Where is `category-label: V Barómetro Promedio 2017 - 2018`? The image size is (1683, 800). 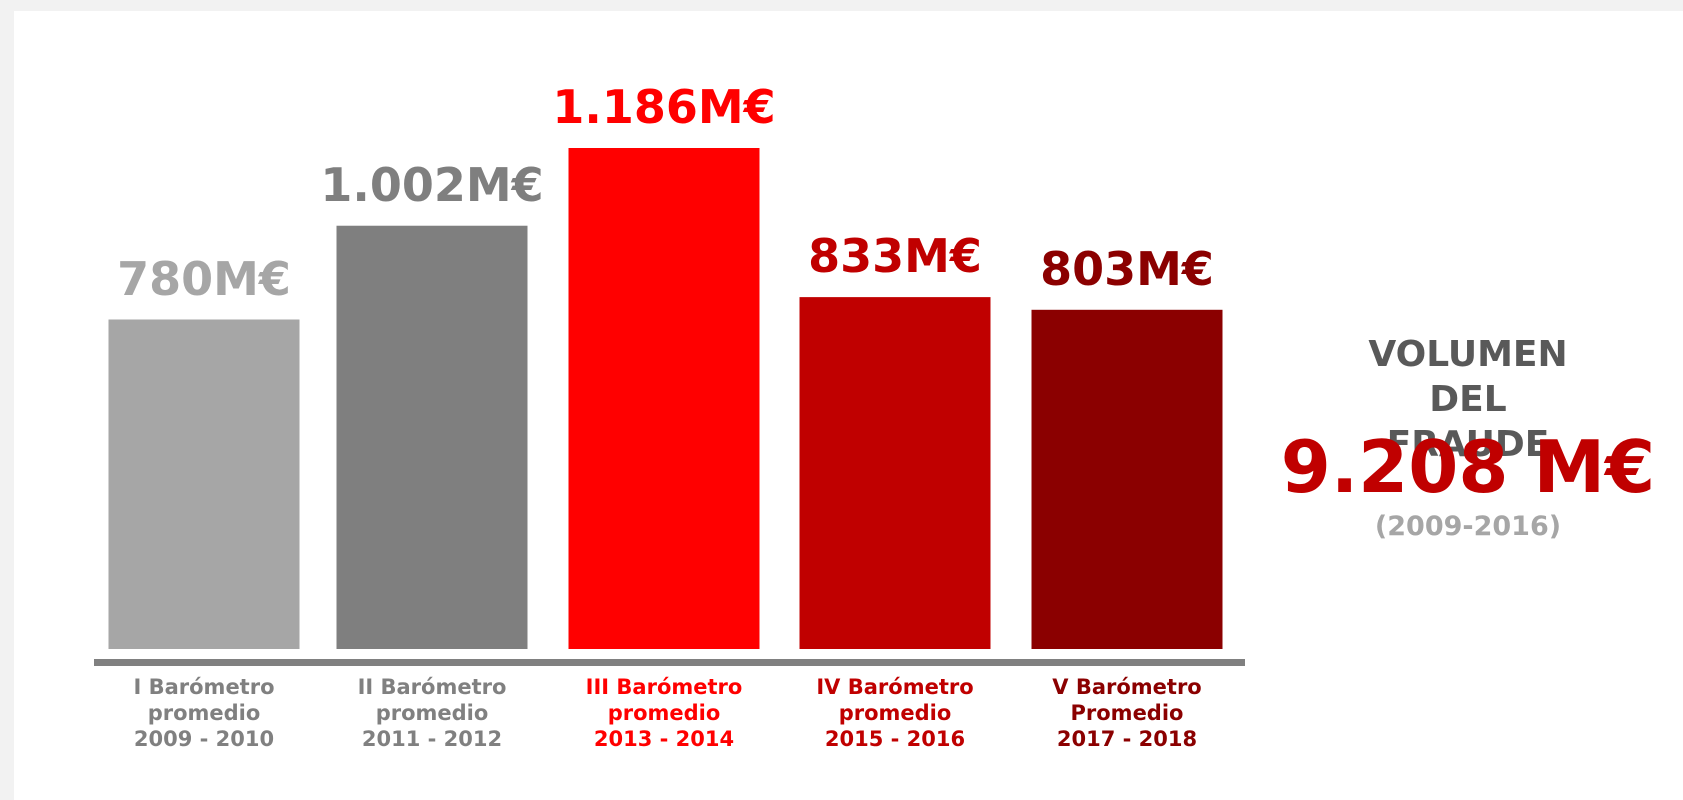
category-label: V Barómetro Promedio 2017 - 2018 is located at coordinates (1127, 713).